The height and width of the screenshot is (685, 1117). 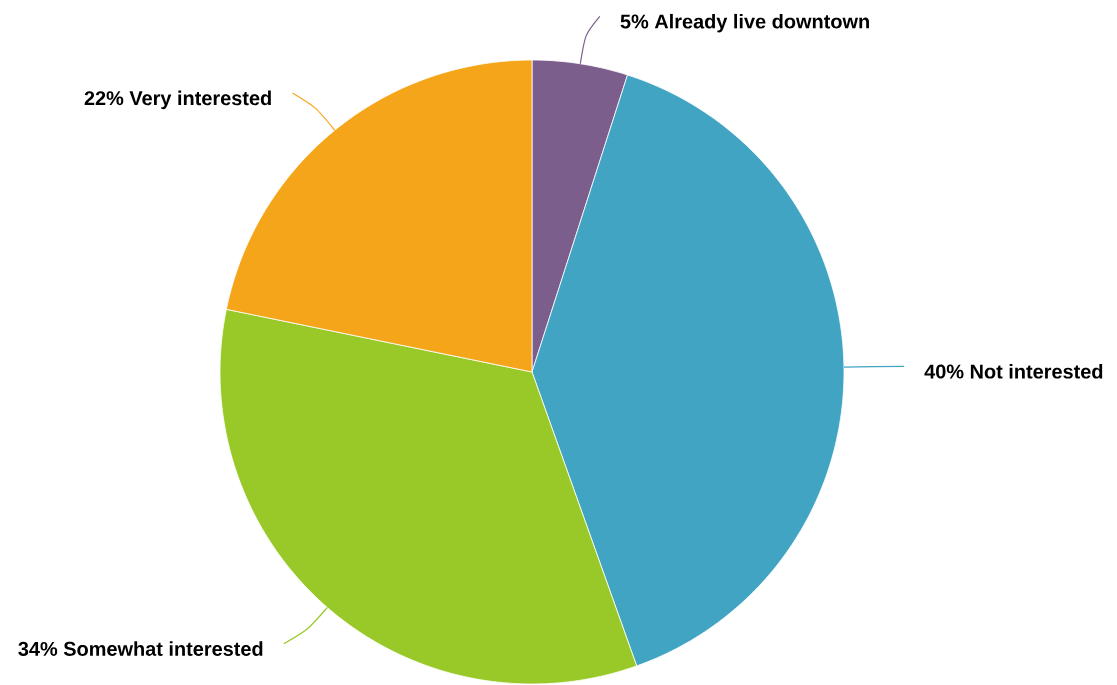 I want to click on slice-label: Already live downtown, so click(x=761, y=23).